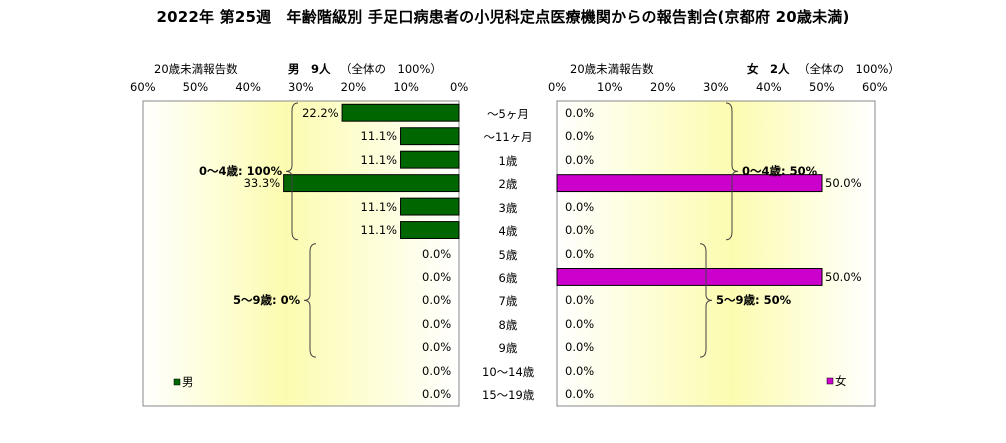  Describe the element at coordinates (610, 87) in the screenshot. I see `right-tick-label: 10%` at that location.